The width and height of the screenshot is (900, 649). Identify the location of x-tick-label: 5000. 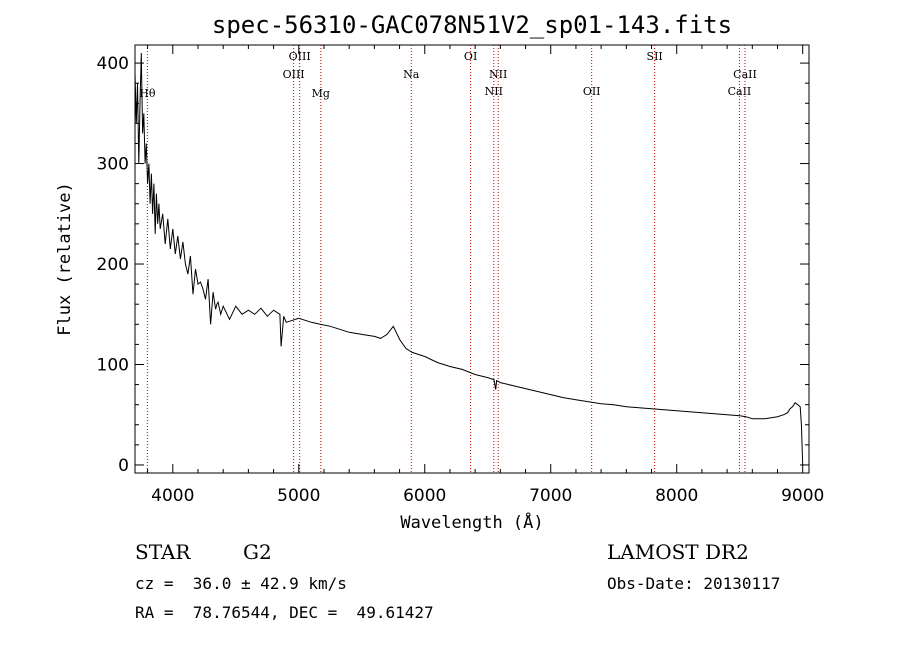
(298, 496).